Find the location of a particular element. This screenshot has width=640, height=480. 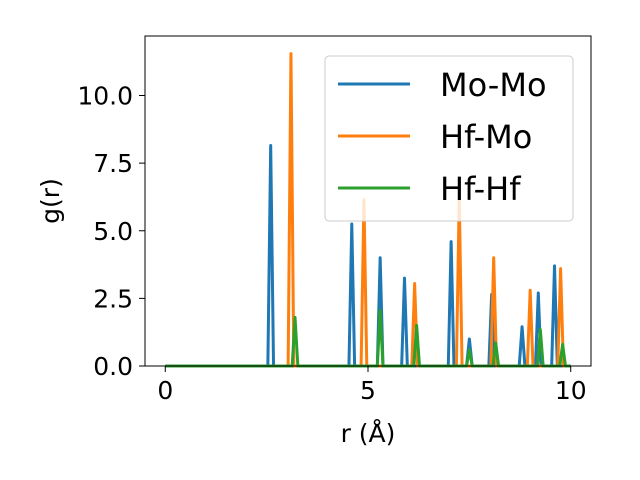

y-tick-label: 7.5 is located at coordinates (113, 163).